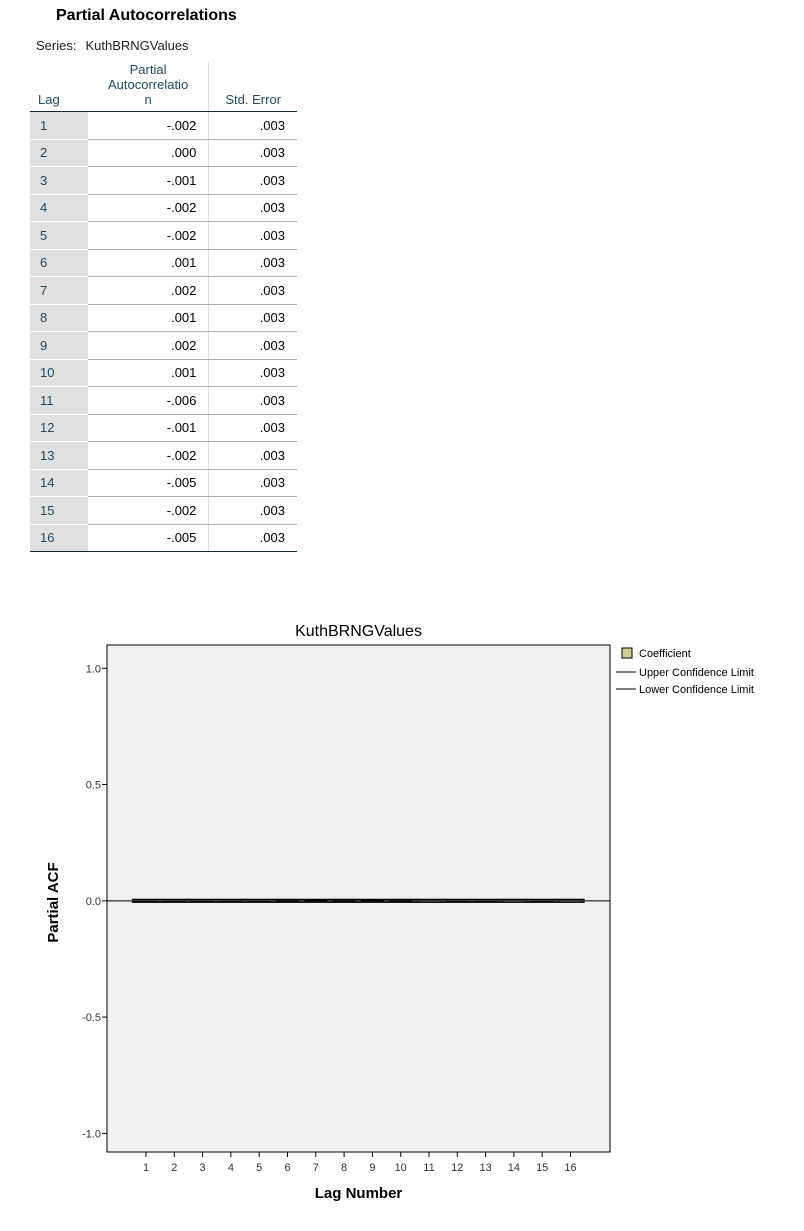  Describe the element at coordinates (401, 1168) in the screenshot. I see `x-tick-label: 10` at that location.